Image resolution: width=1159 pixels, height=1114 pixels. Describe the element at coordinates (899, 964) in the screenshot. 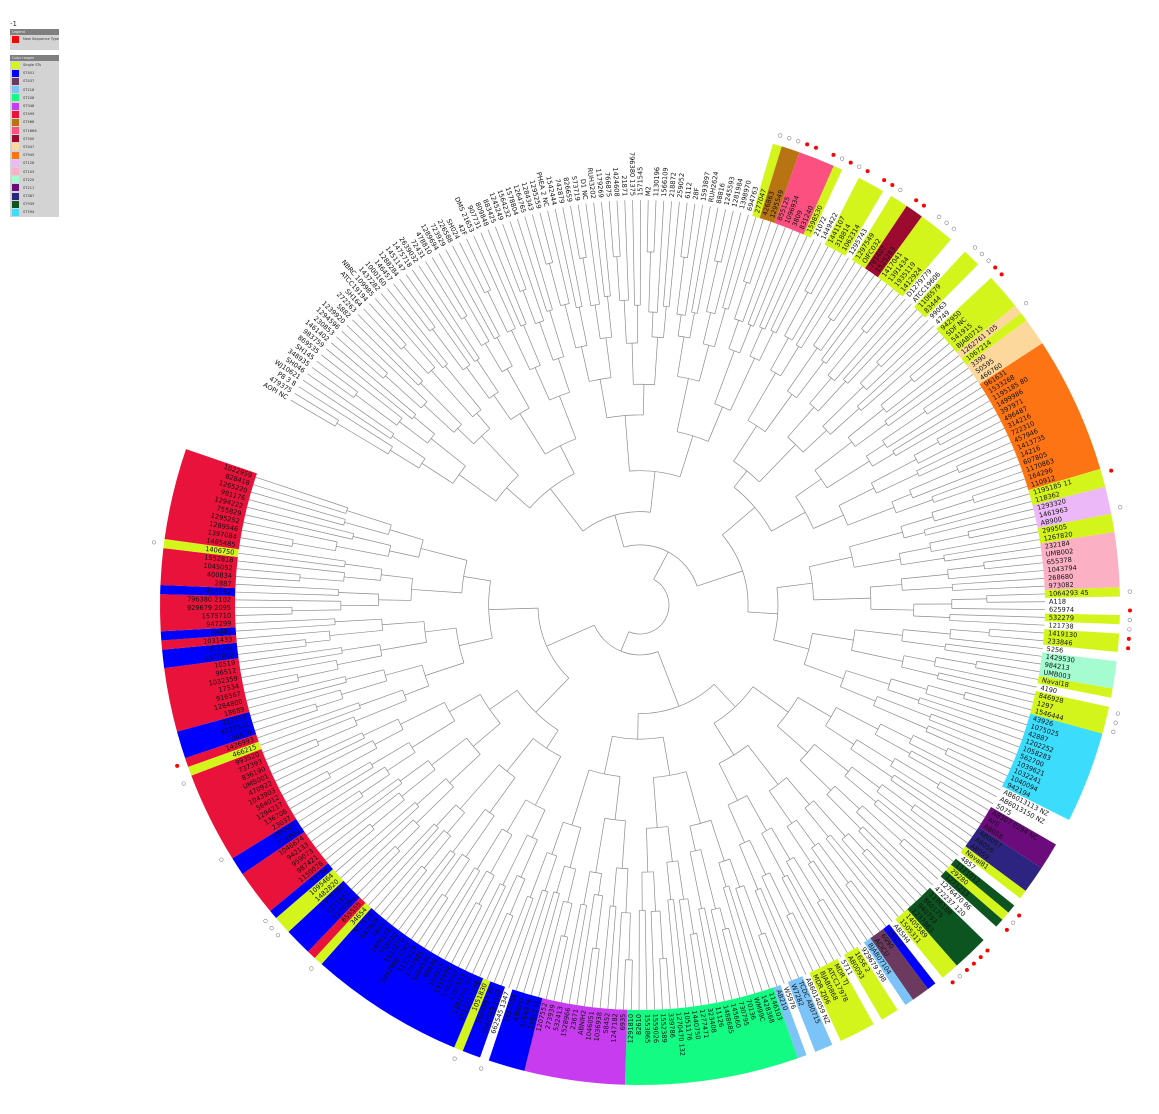

I see `color-band-st437` at that location.